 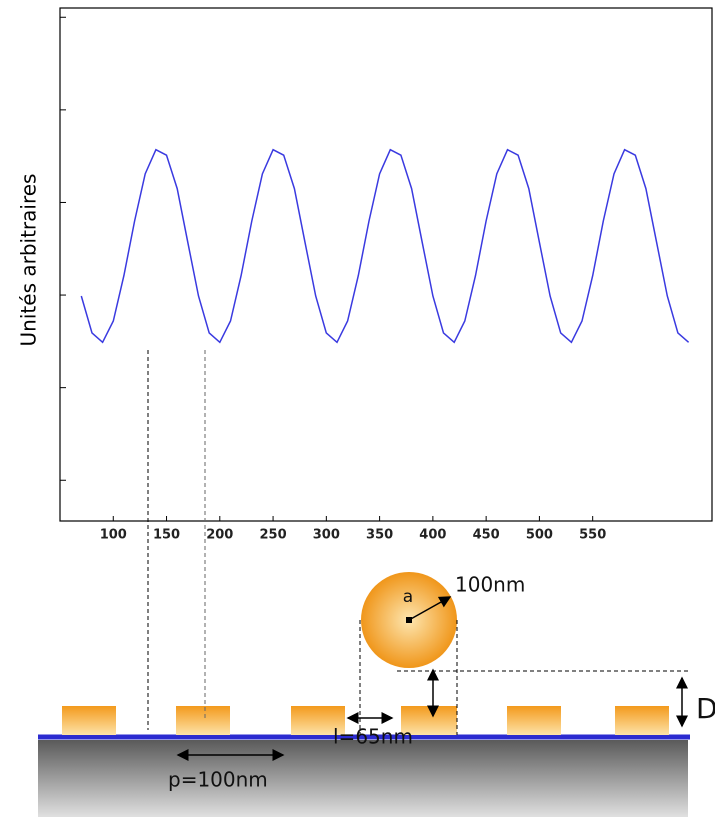 I want to click on x-tick-label: 500, so click(x=539, y=535).